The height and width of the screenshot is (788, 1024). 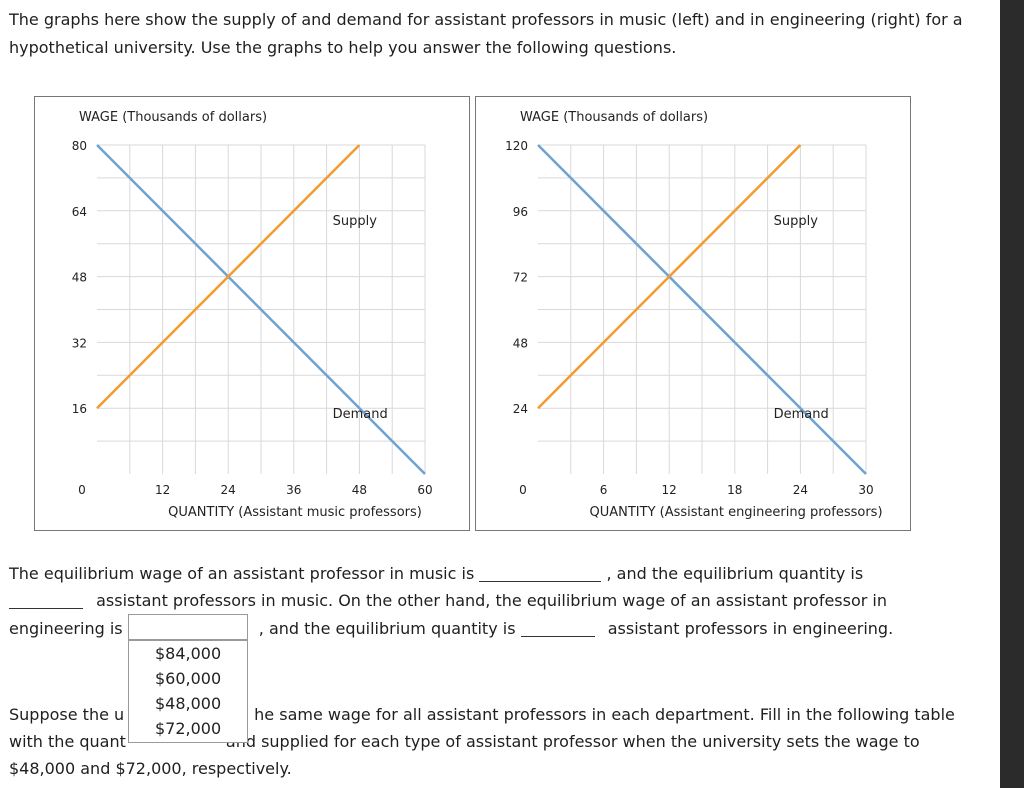 I want to click on y-tick-label: 120, so click(x=516, y=146).